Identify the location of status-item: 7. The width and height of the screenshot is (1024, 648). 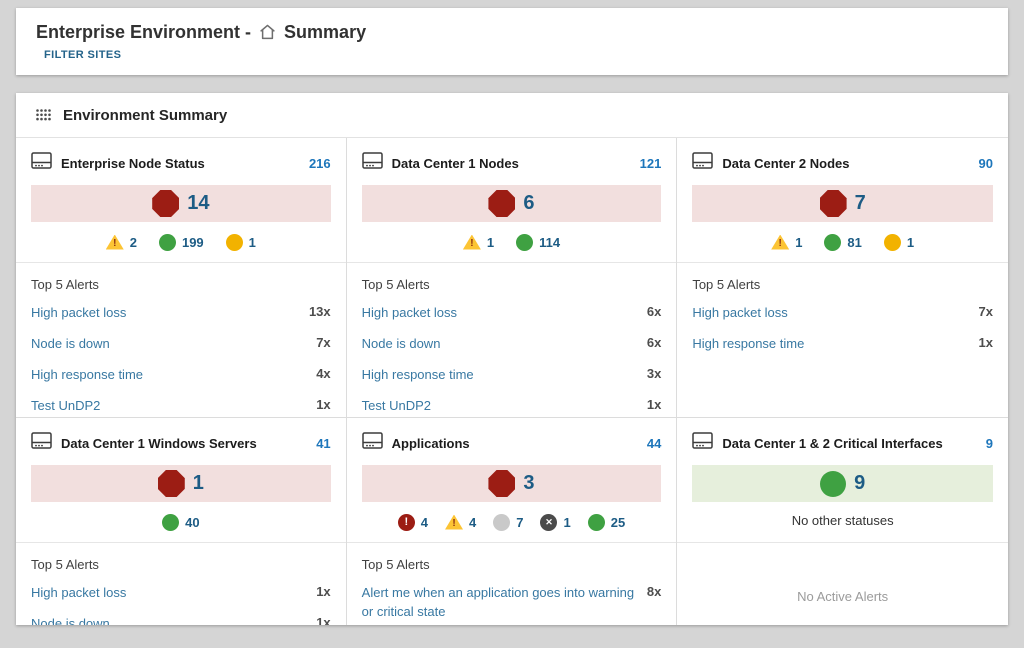
(508, 522).